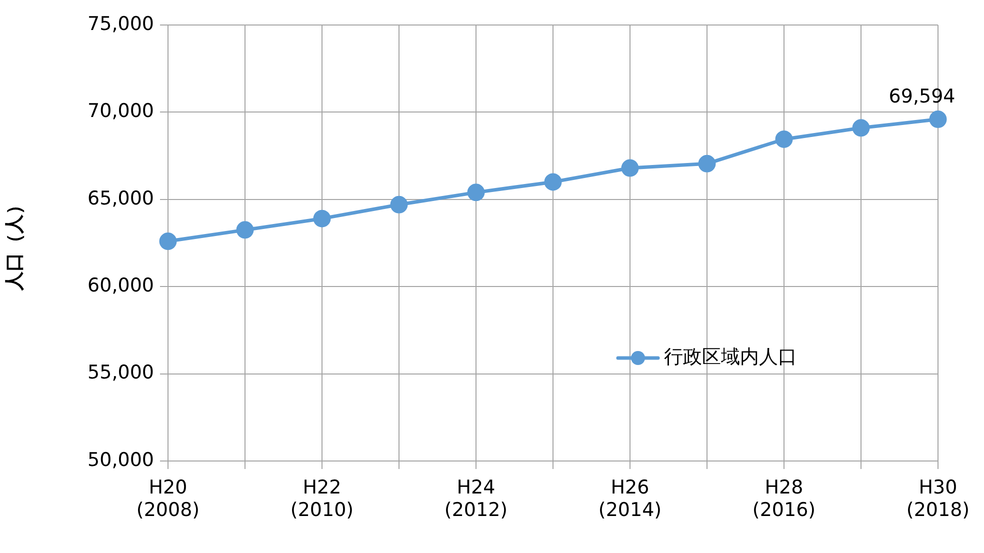  What do you see at coordinates (14, 244) in the screenshot?
I see `y-axis-title: 人口（人）` at bounding box center [14, 244].